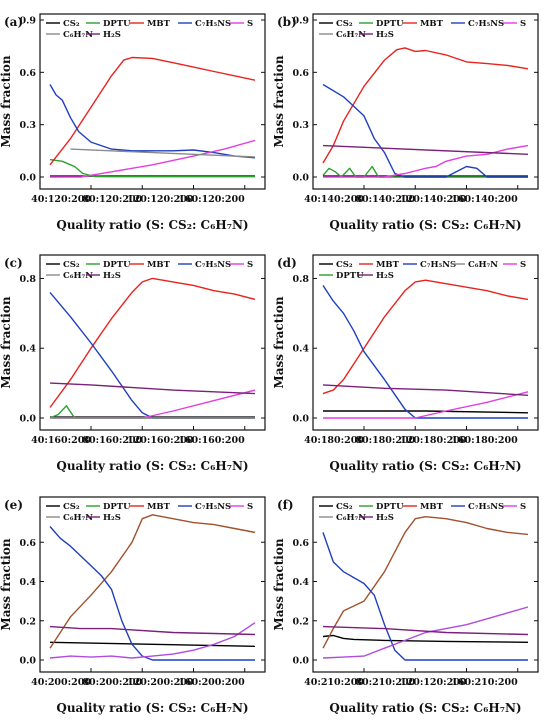 The image size is (550, 724). I want to click on panel-label: (f), so click(285, 505).